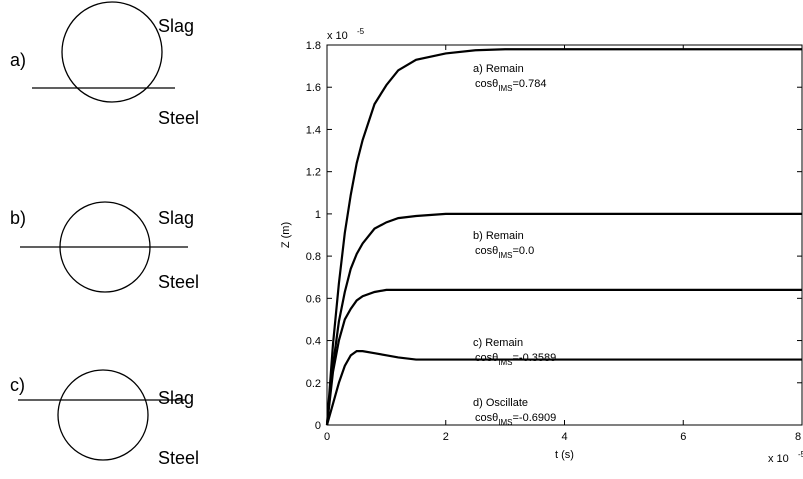 This screenshot has width=803, height=479. What do you see at coordinates (446, 437) in the screenshot?
I see `x-tick-label: 2` at bounding box center [446, 437].